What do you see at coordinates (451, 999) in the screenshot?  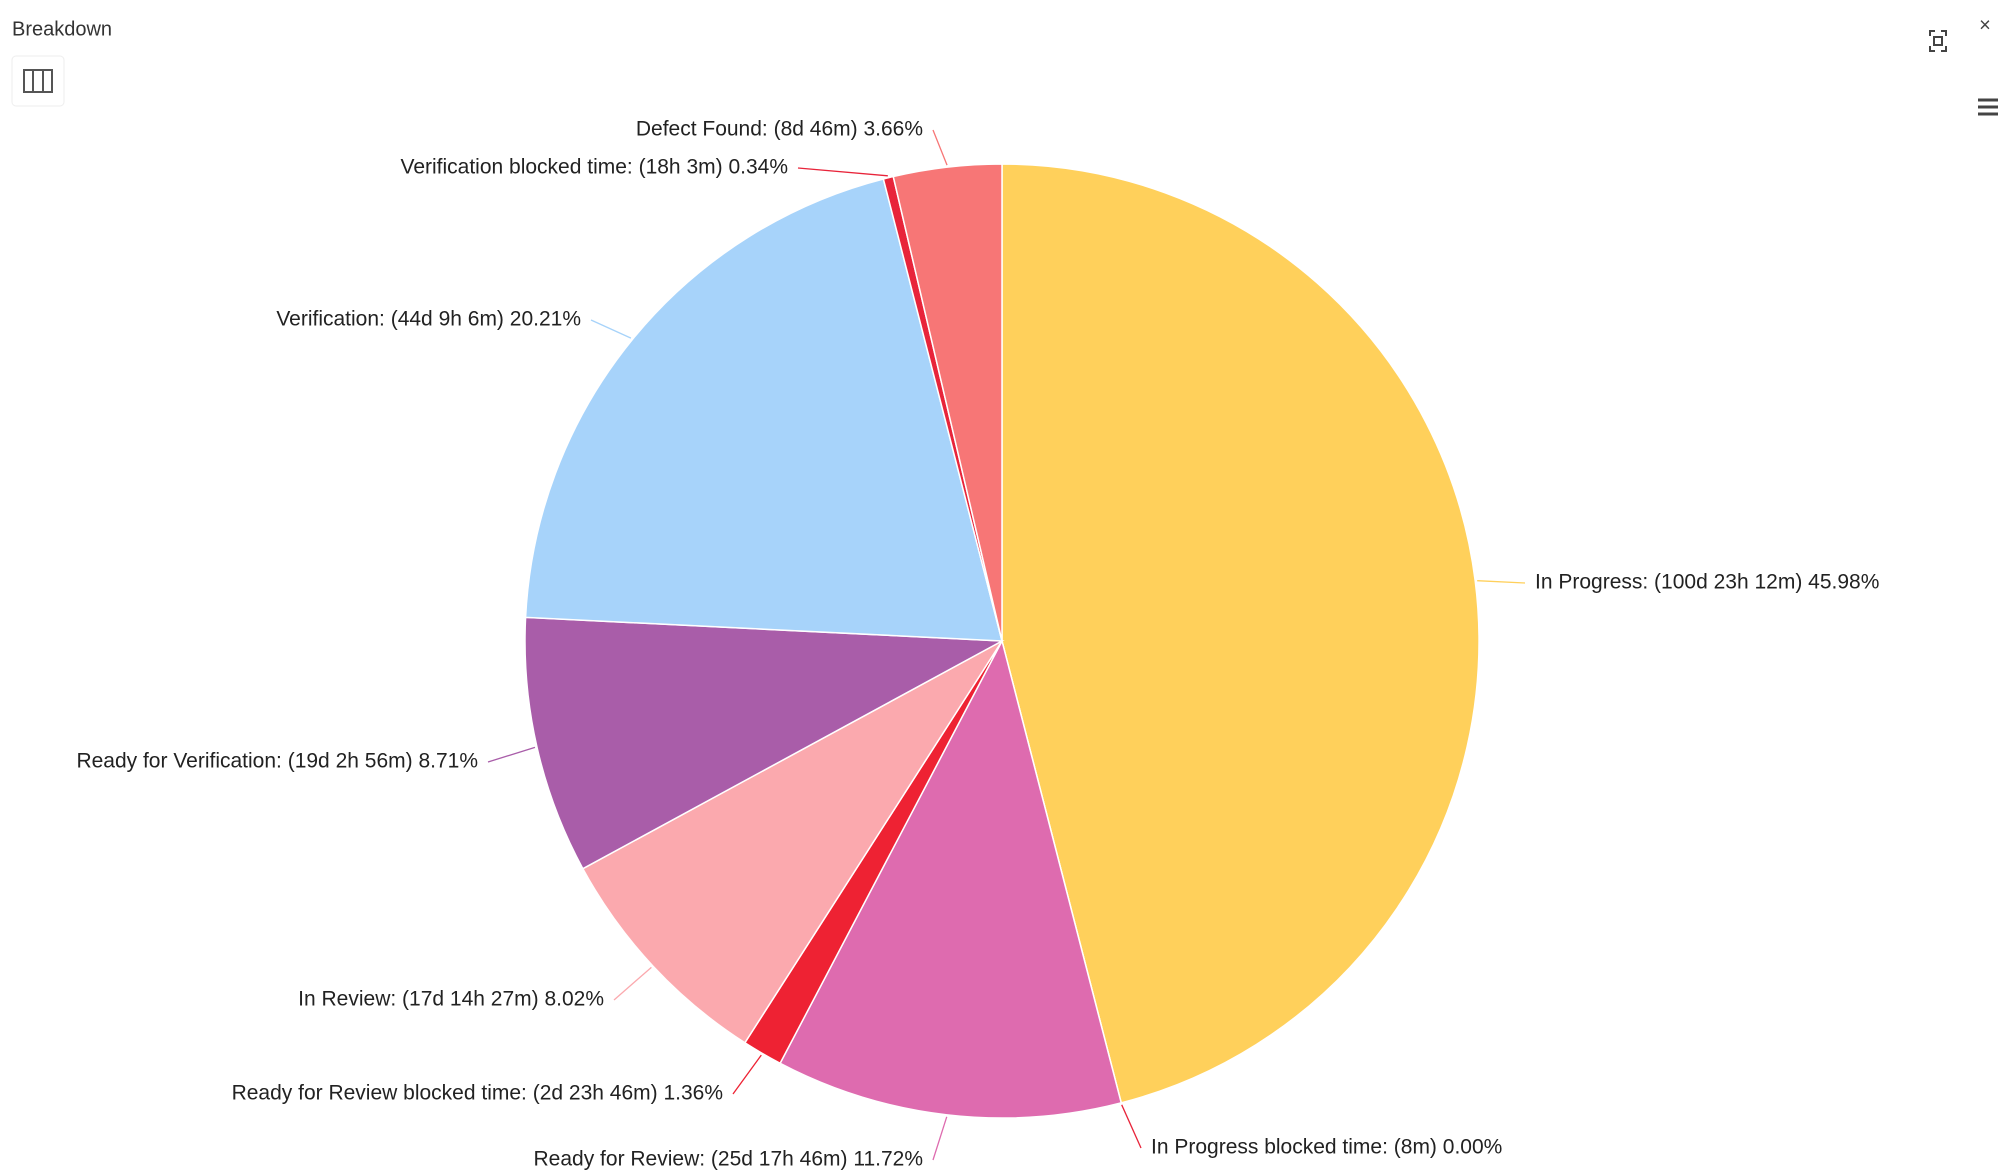 I see `data-label: In Review: (17d 14h 27m) 8.02%` at bounding box center [451, 999].